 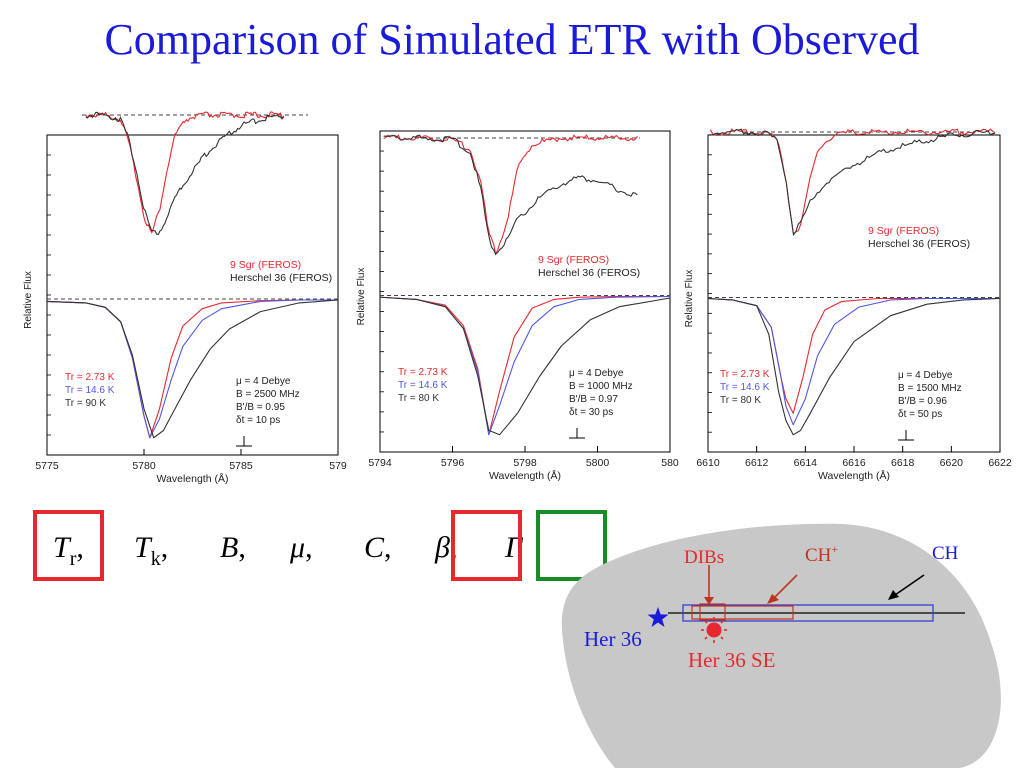 What do you see at coordinates (732, 660) in the screenshot?
I see `star-se-label: Her 36 SE` at bounding box center [732, 660].